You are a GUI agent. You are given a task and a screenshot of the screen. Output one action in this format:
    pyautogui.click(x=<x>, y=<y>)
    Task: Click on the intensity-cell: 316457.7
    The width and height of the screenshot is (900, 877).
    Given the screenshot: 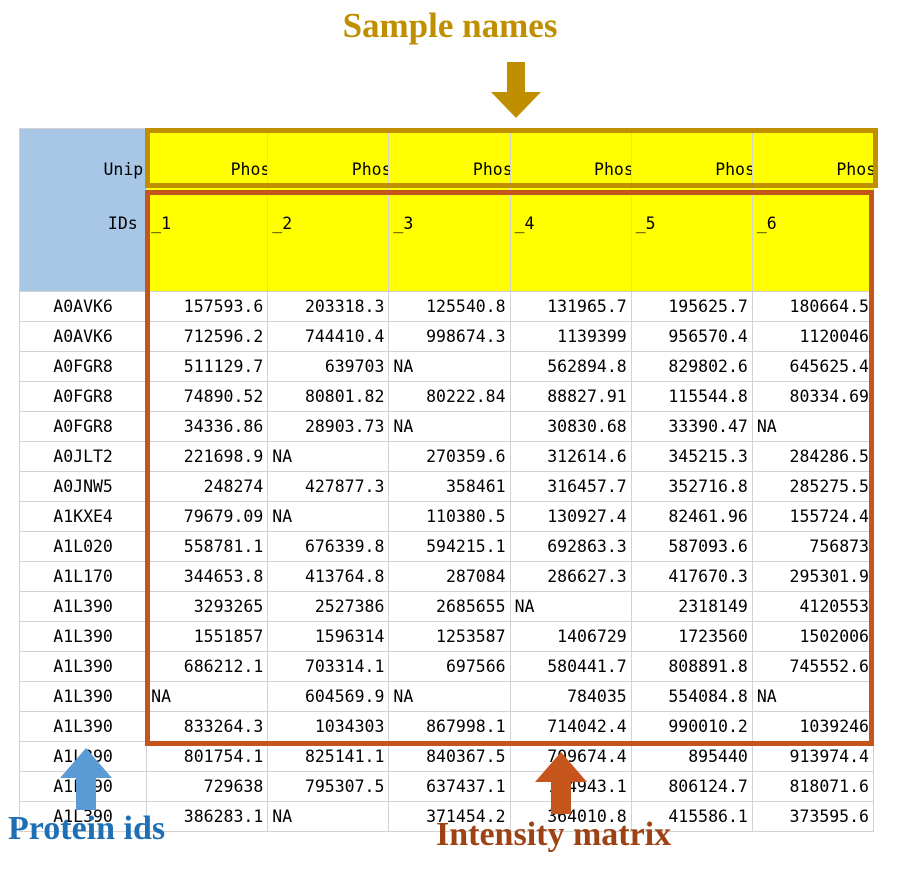 What is the action you would take?
    pyautogui.click(x=570, y=486)
    